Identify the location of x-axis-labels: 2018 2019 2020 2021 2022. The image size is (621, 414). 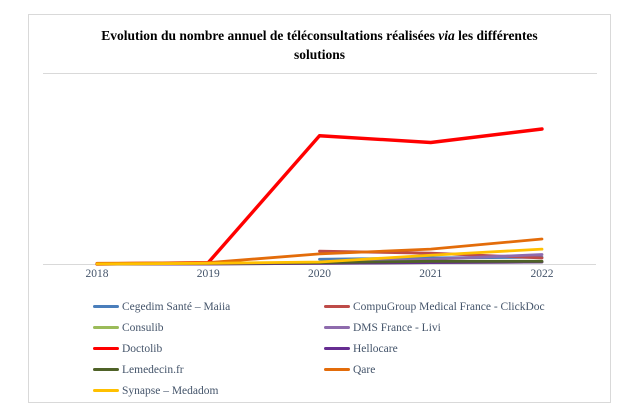
(319, 276).